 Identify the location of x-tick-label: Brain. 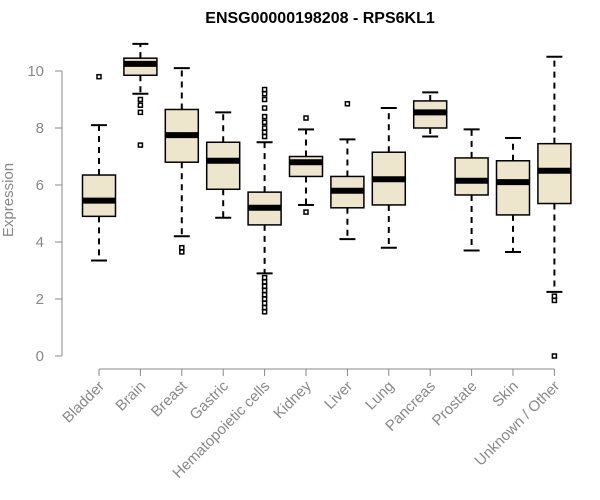
(130, 396).